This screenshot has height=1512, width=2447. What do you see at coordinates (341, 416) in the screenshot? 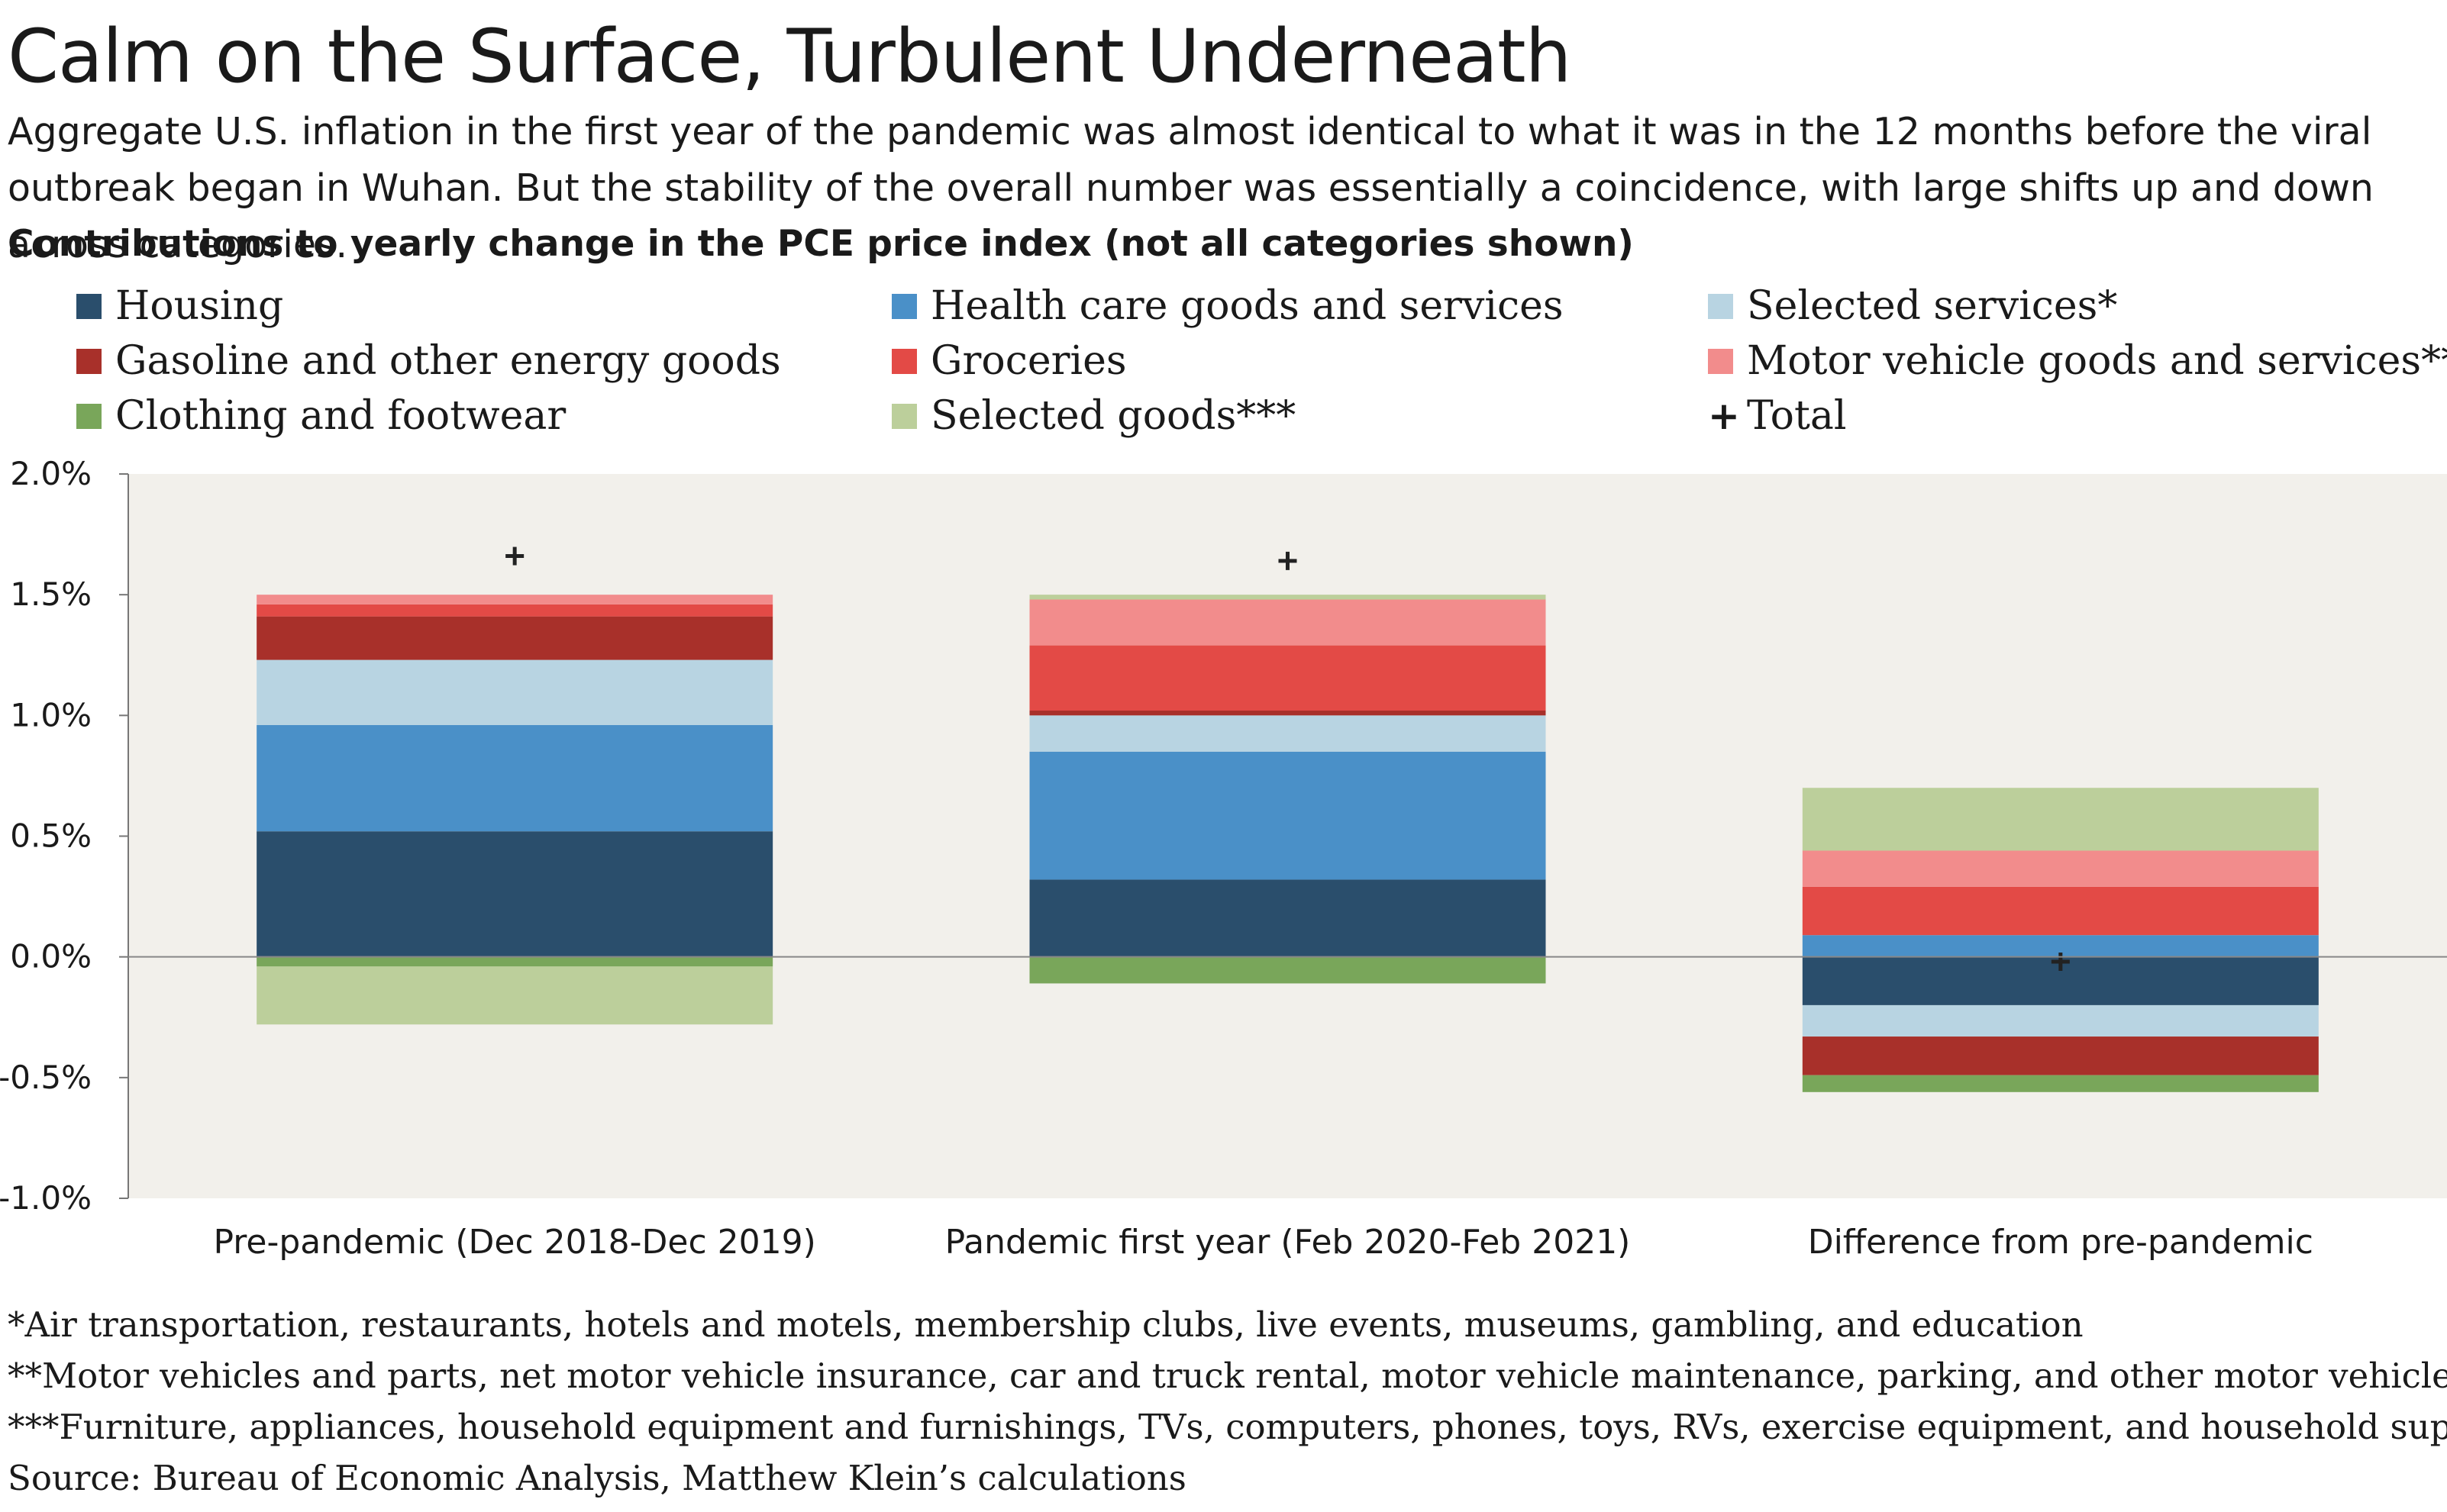
I see `legend-label-clothing: Clothing and footwear` at bounding box center [341, 416].